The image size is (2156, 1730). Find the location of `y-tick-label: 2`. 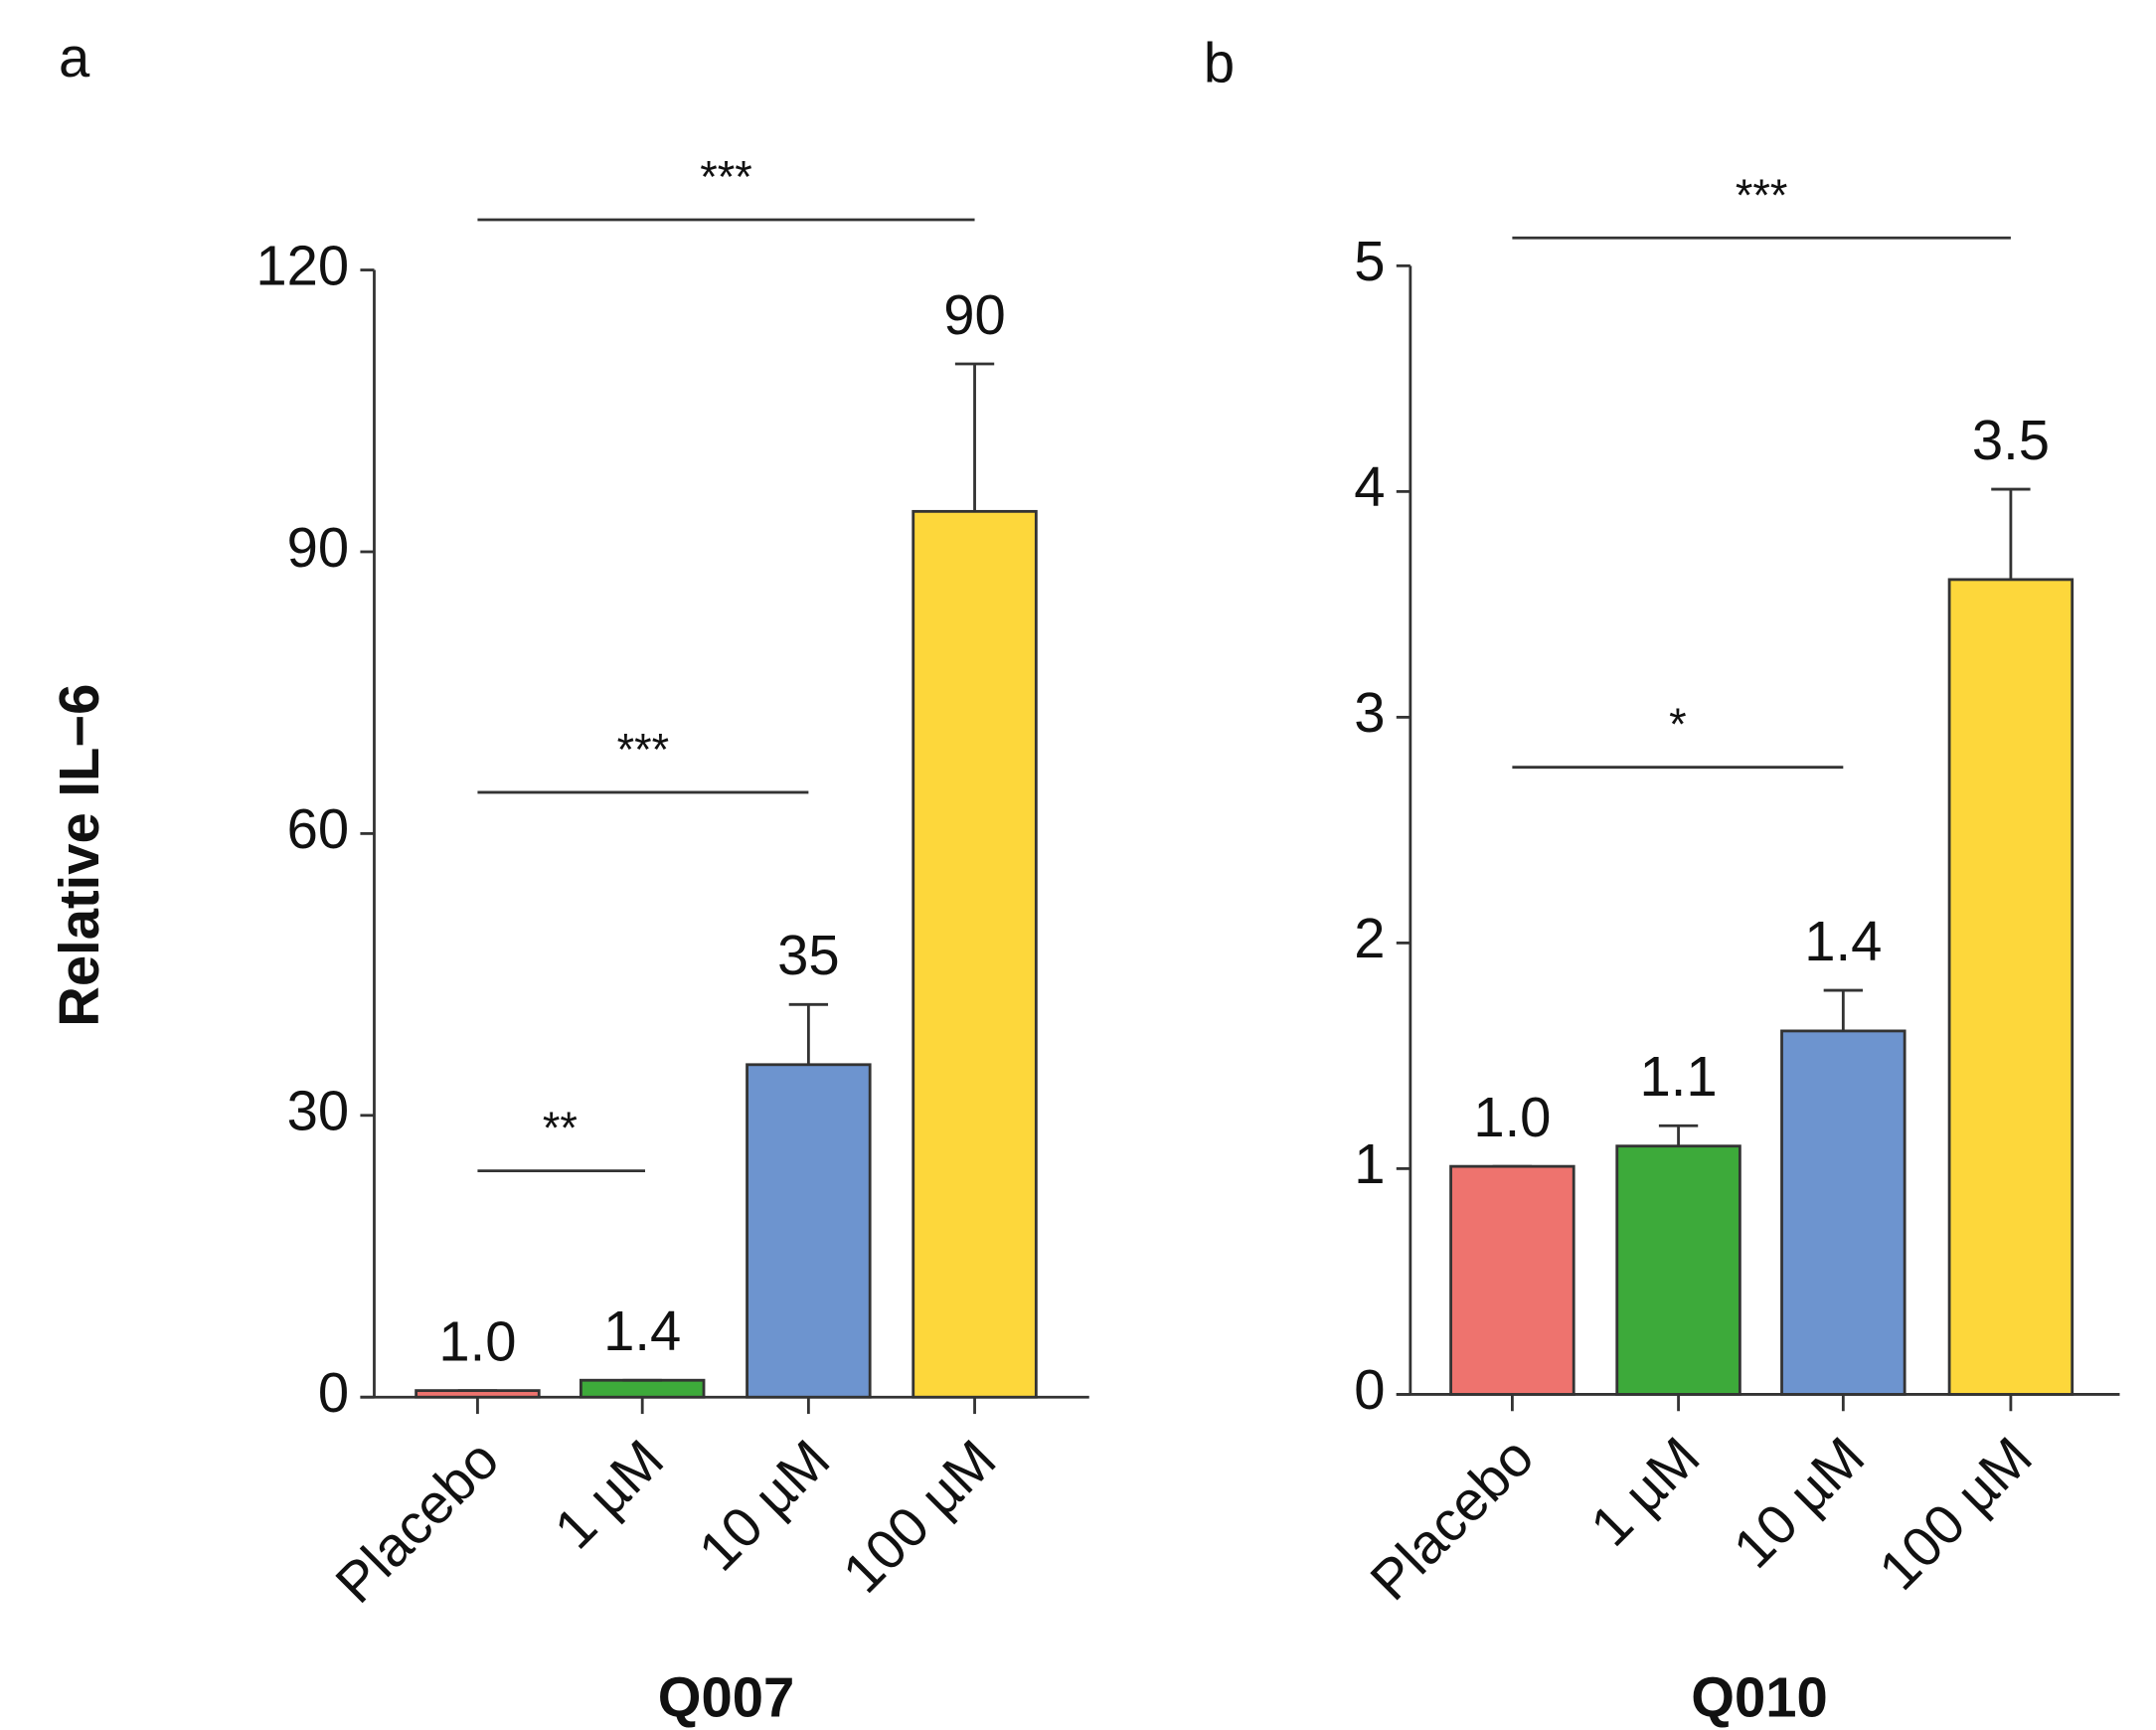

y-tick-label: 2 is located at coordinates (1369, 938).